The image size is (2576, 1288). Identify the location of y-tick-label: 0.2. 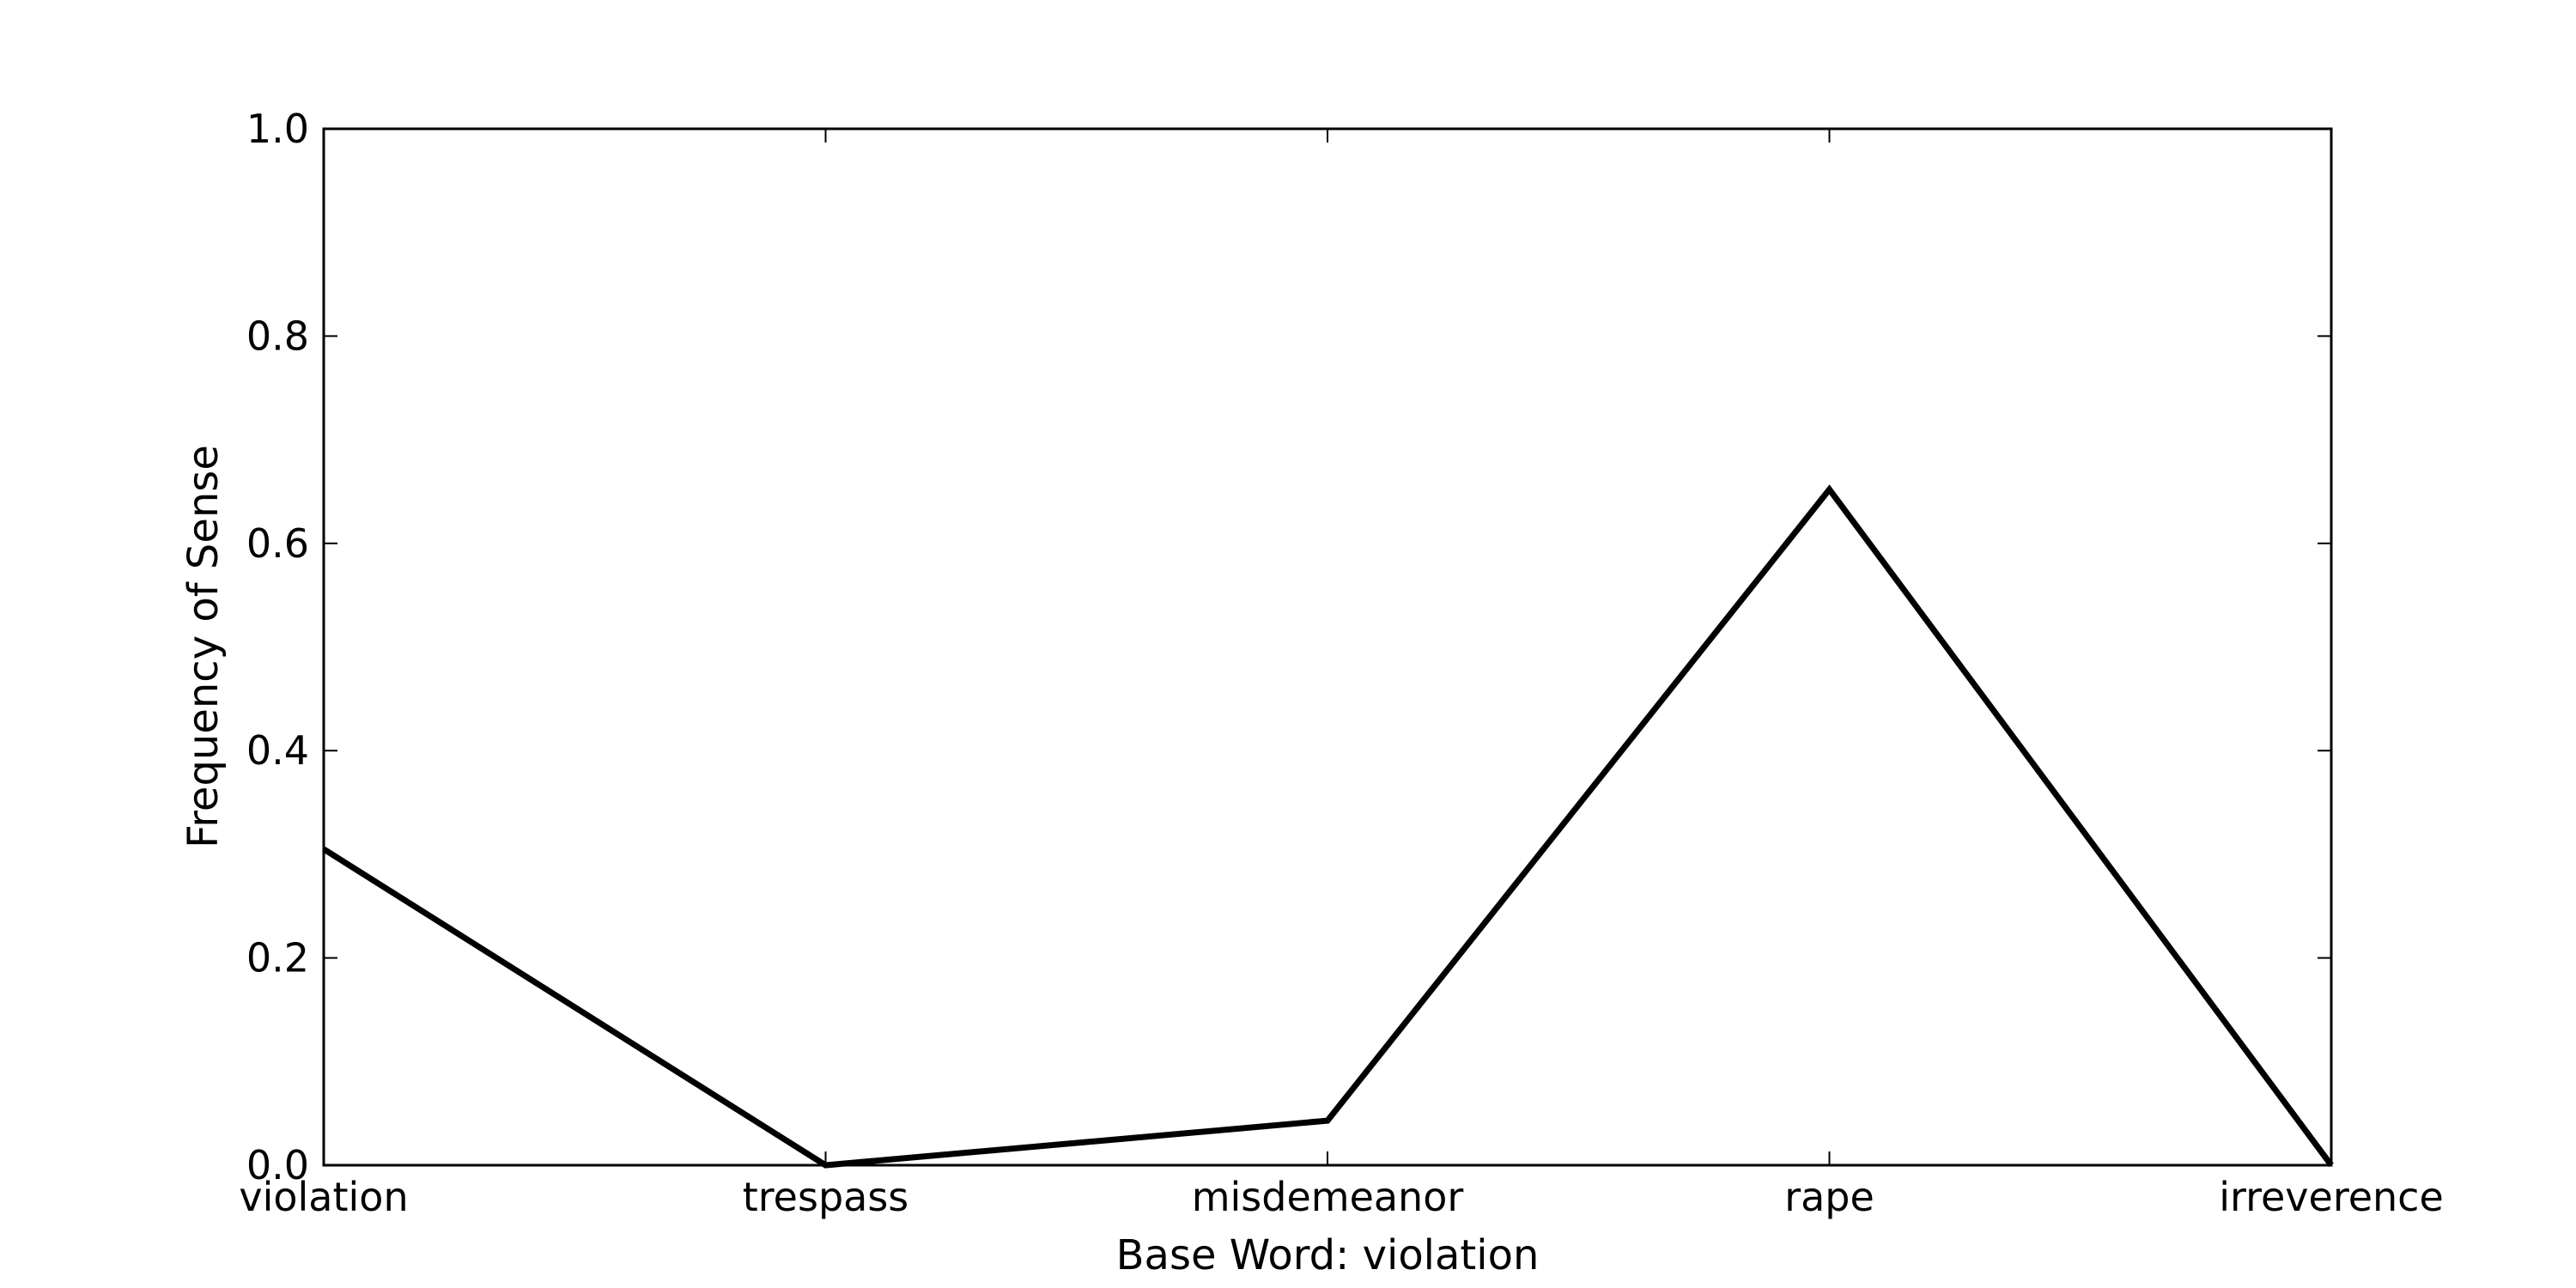
(278, 958).